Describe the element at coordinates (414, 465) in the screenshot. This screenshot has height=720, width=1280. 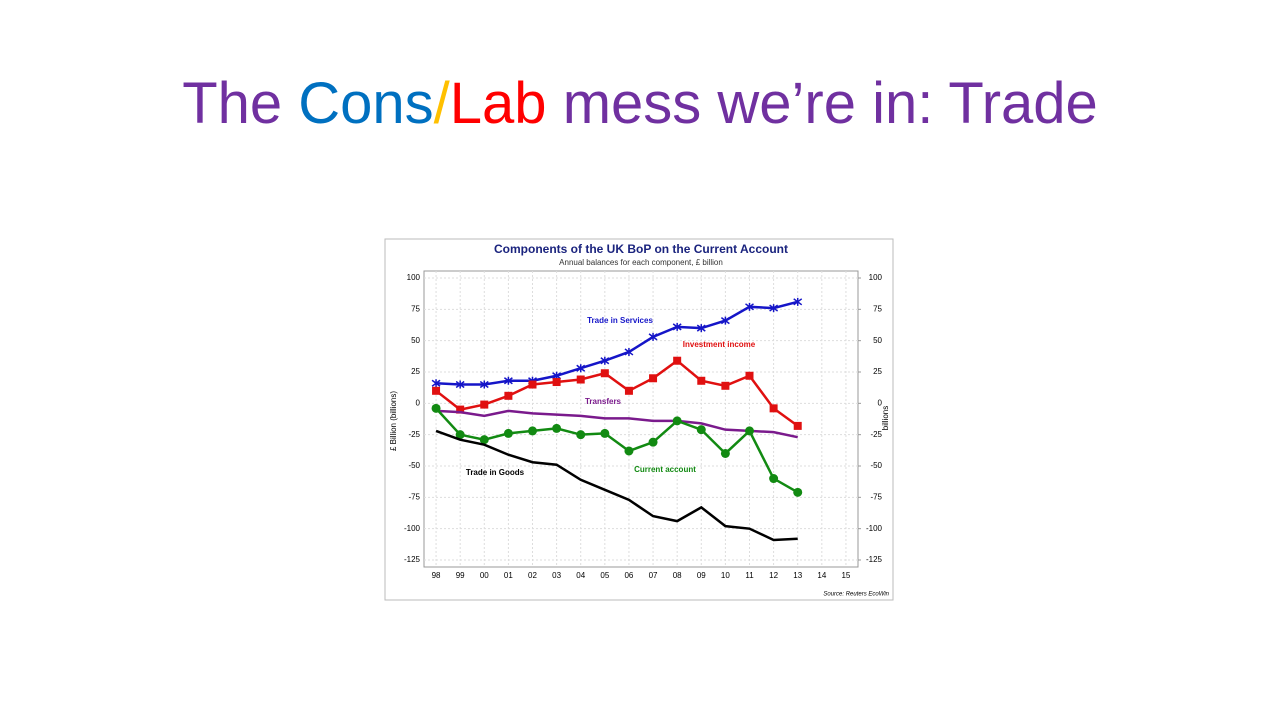
I see `y-tick-label: -50` at that location.